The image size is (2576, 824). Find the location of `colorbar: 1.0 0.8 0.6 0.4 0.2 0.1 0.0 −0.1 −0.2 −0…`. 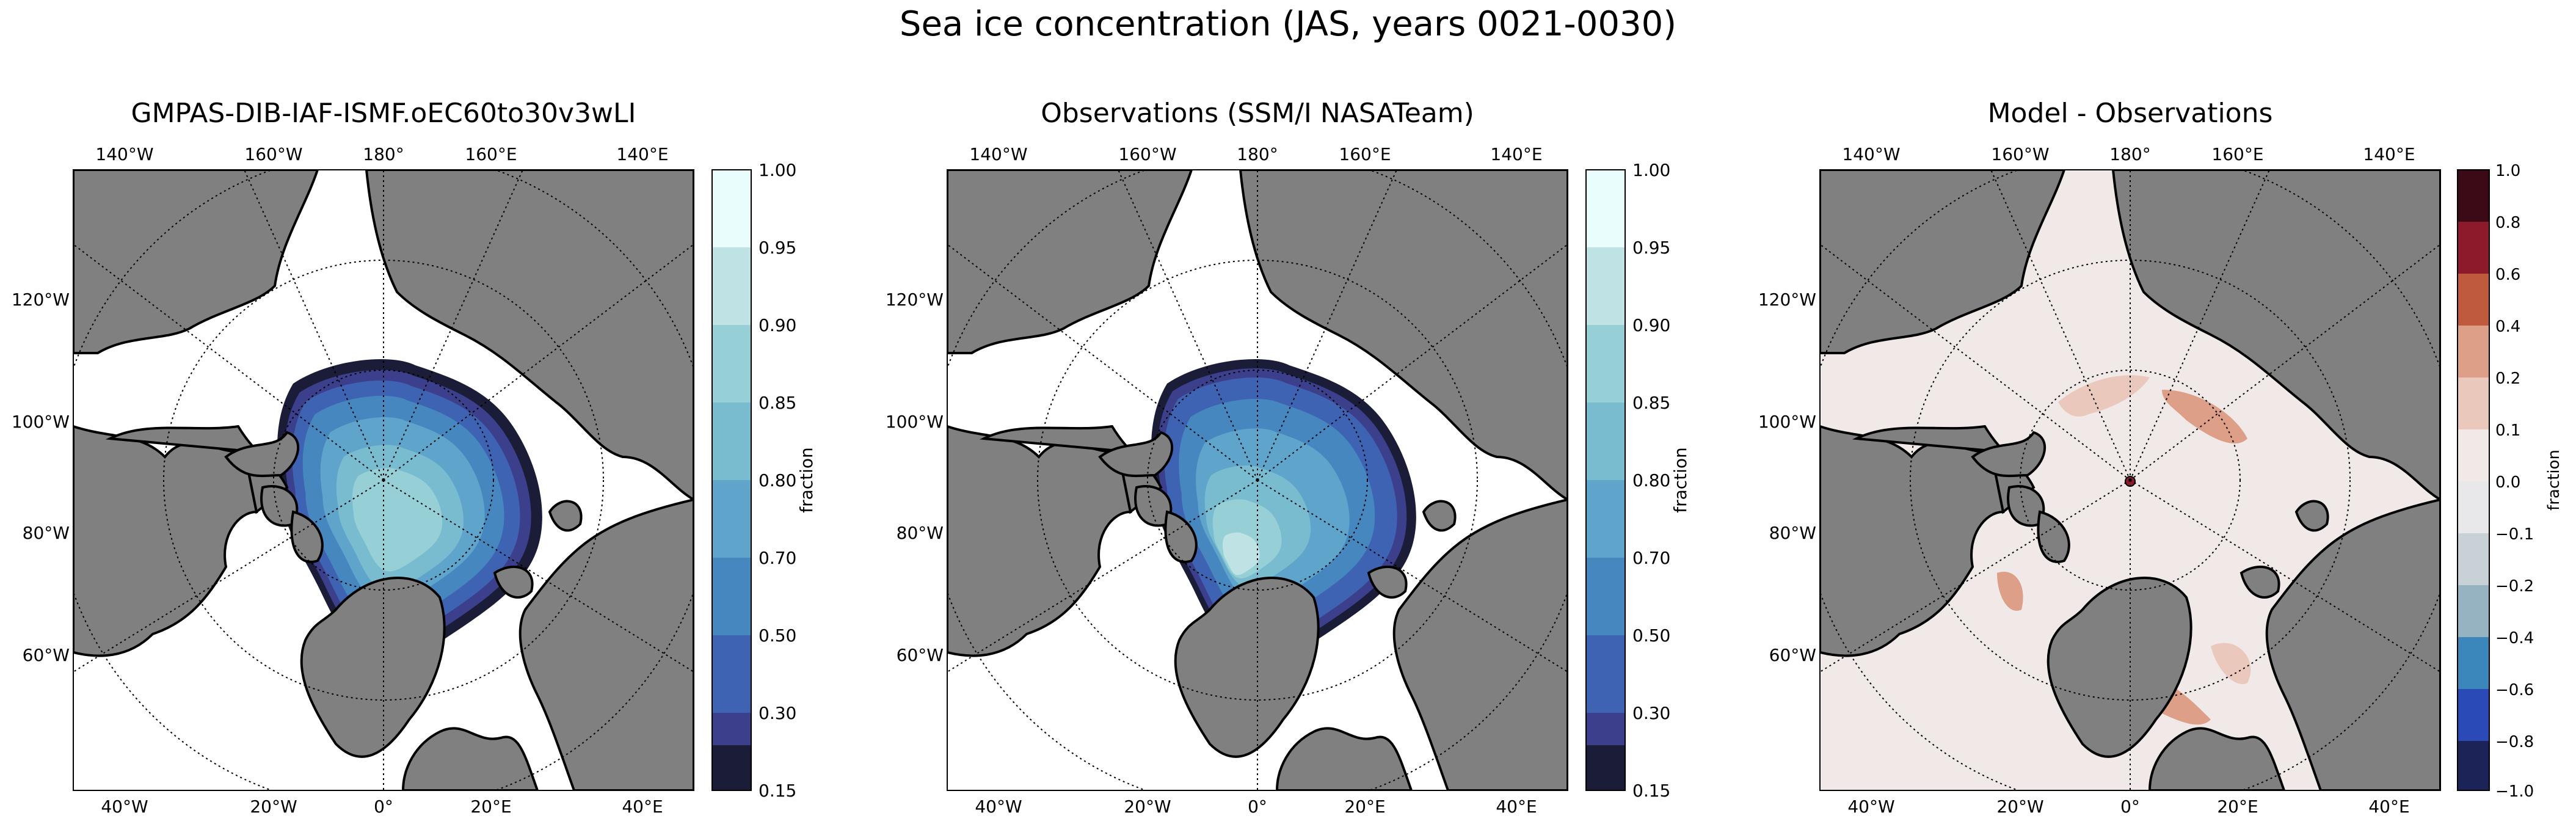

colorbar: 1.0 0.8 0.6 0.4 0.2 0.1 0.0 −0.1 −0.2 −0… is located at coordinates (2510, 481).